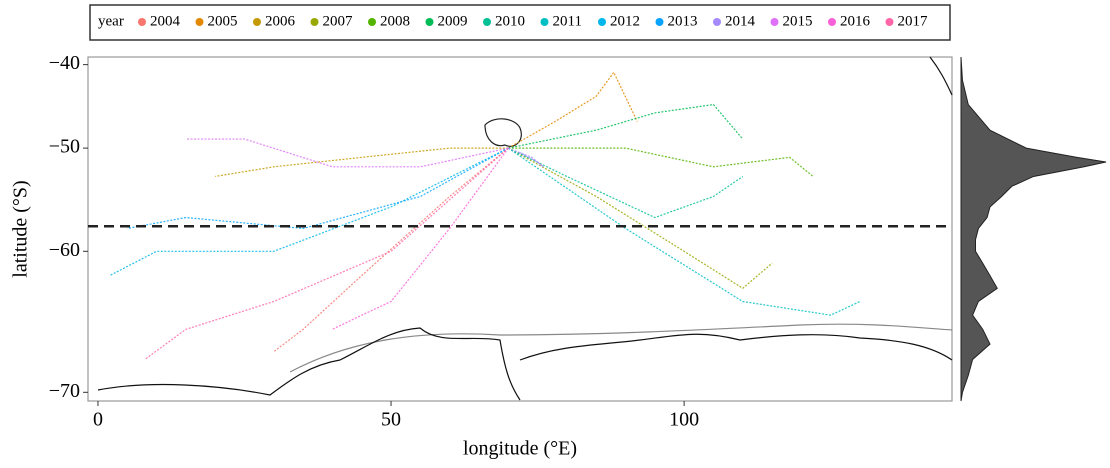  I want to click on y-tick-label: −50, so click(64, 147).